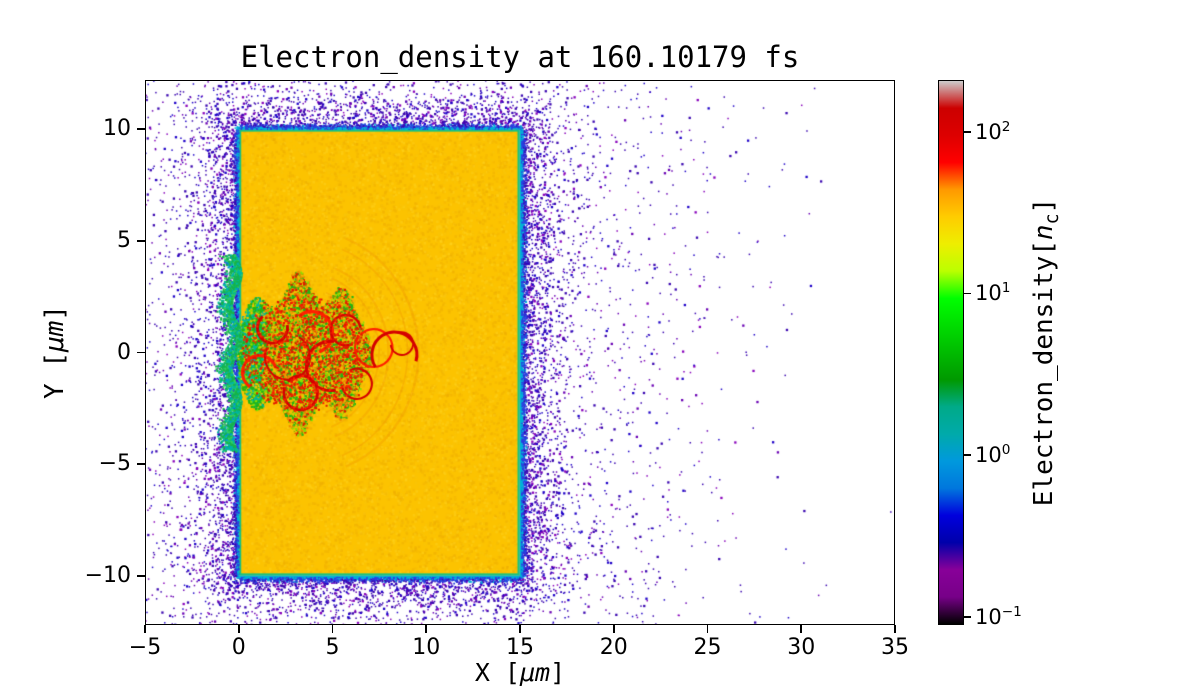 This screenshot has width=1200, height=700. What do you see at coordinates (332, 647) in the screenshot?
I see `x-tick-label: 5` at bounding box center [332, 647].